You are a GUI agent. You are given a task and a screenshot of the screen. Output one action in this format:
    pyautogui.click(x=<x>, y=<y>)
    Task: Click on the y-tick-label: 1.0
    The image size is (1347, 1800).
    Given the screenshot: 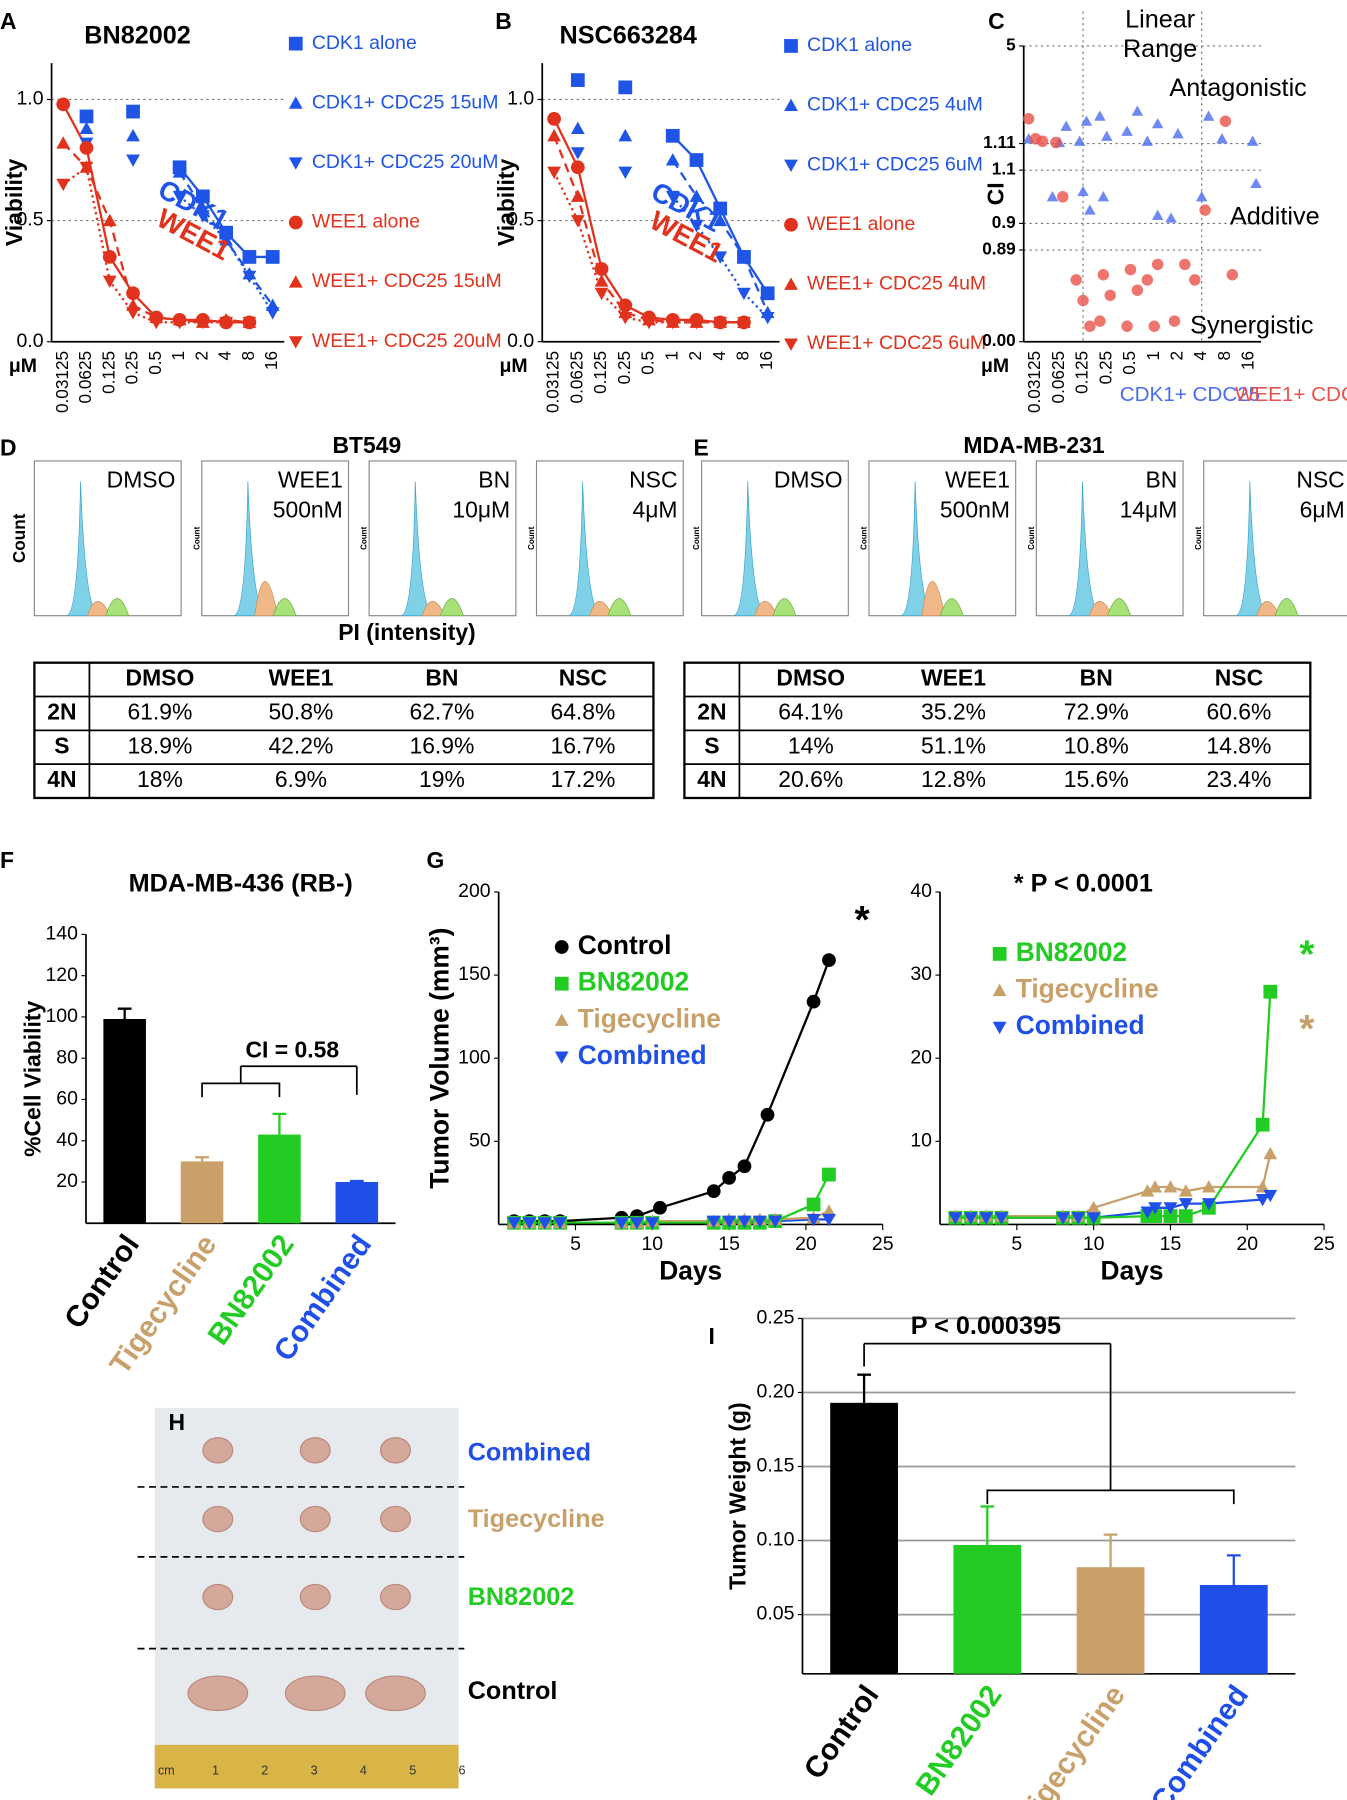 What is the action you would take?
    pyautogui.click(x=29, y=99)
    